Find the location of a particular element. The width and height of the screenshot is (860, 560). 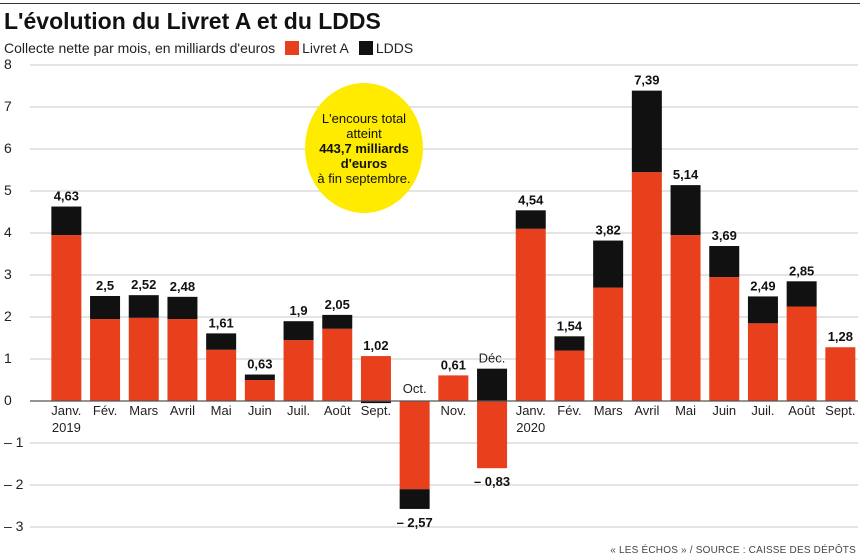

bar-total-label: 3,82 is located at coordinates (607, 230).